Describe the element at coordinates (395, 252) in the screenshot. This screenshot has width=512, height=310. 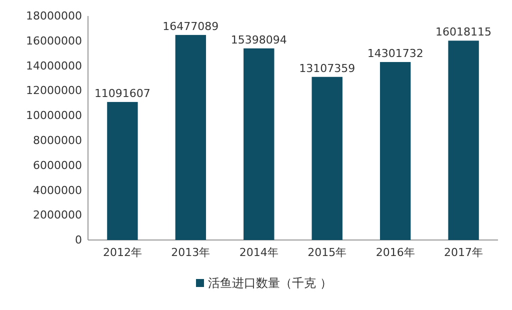
I see `x-tick-label: 2016年` at that location.